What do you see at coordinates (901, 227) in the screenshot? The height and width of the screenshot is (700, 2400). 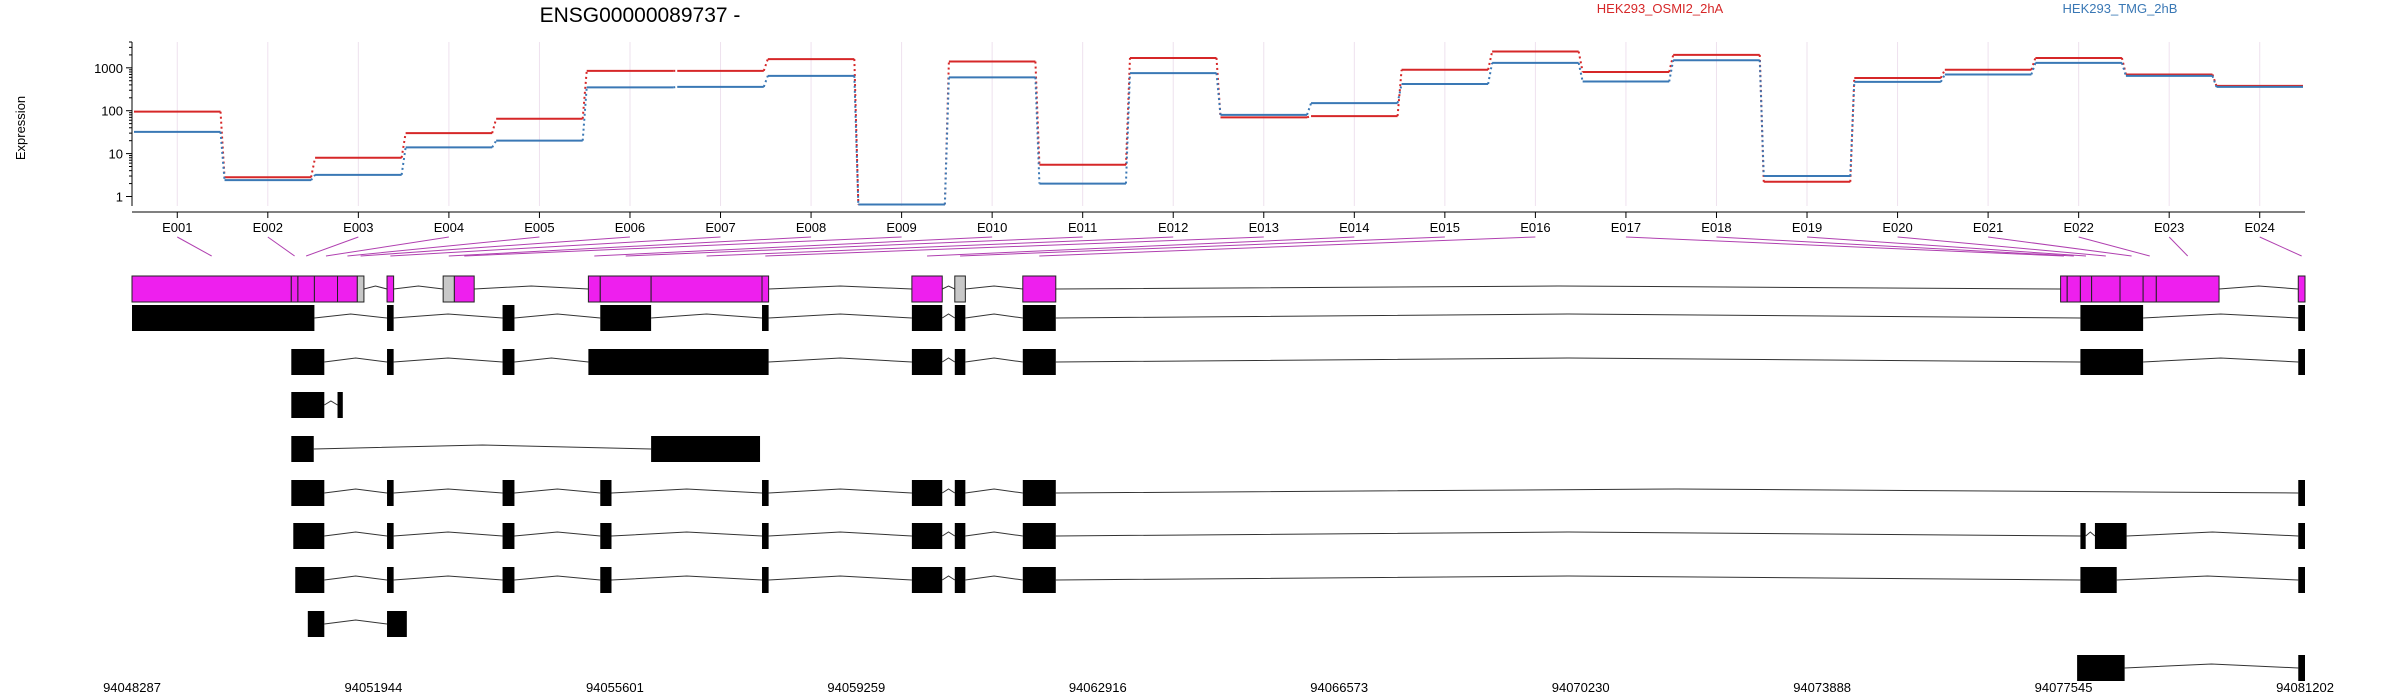 I see `x-tick-label: E009` at bounding box center [901, 227].